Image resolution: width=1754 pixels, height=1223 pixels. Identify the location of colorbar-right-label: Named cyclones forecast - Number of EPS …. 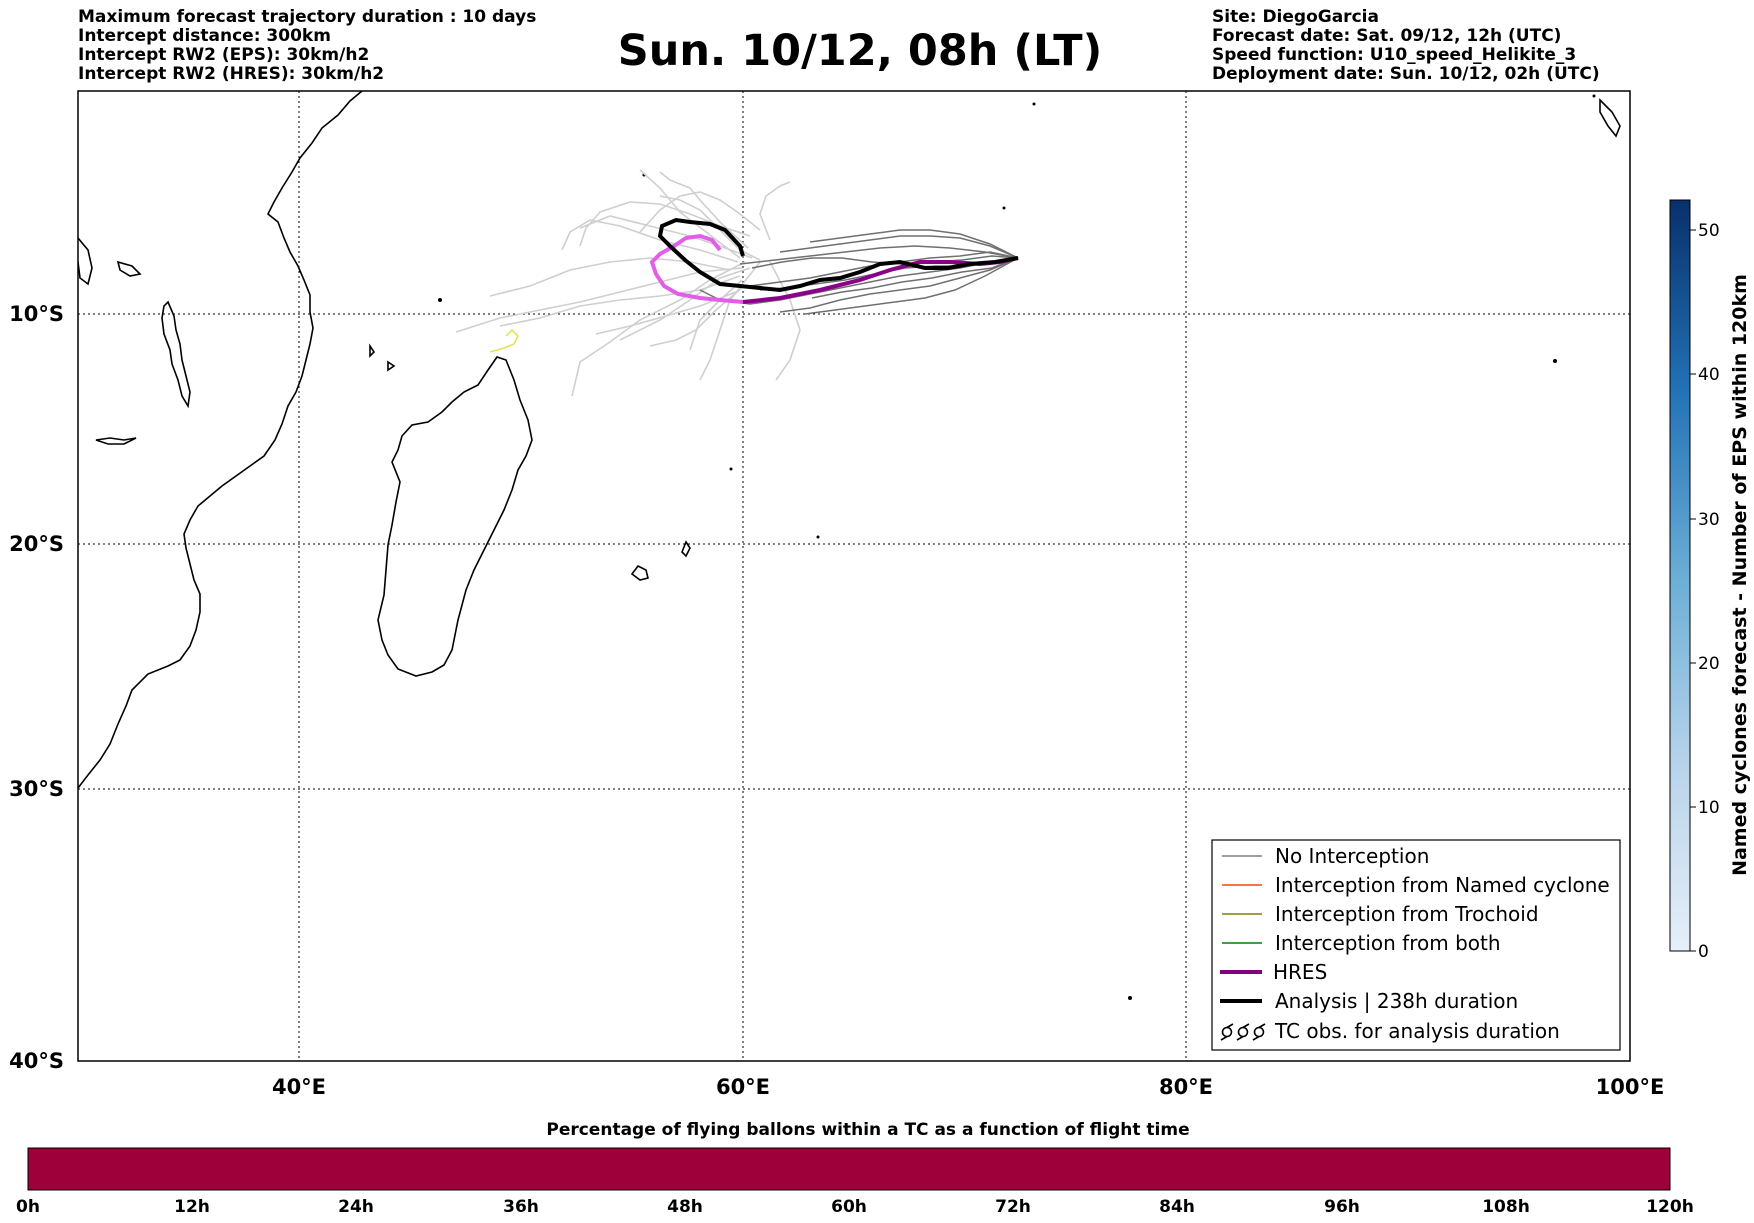
(1740, 575).